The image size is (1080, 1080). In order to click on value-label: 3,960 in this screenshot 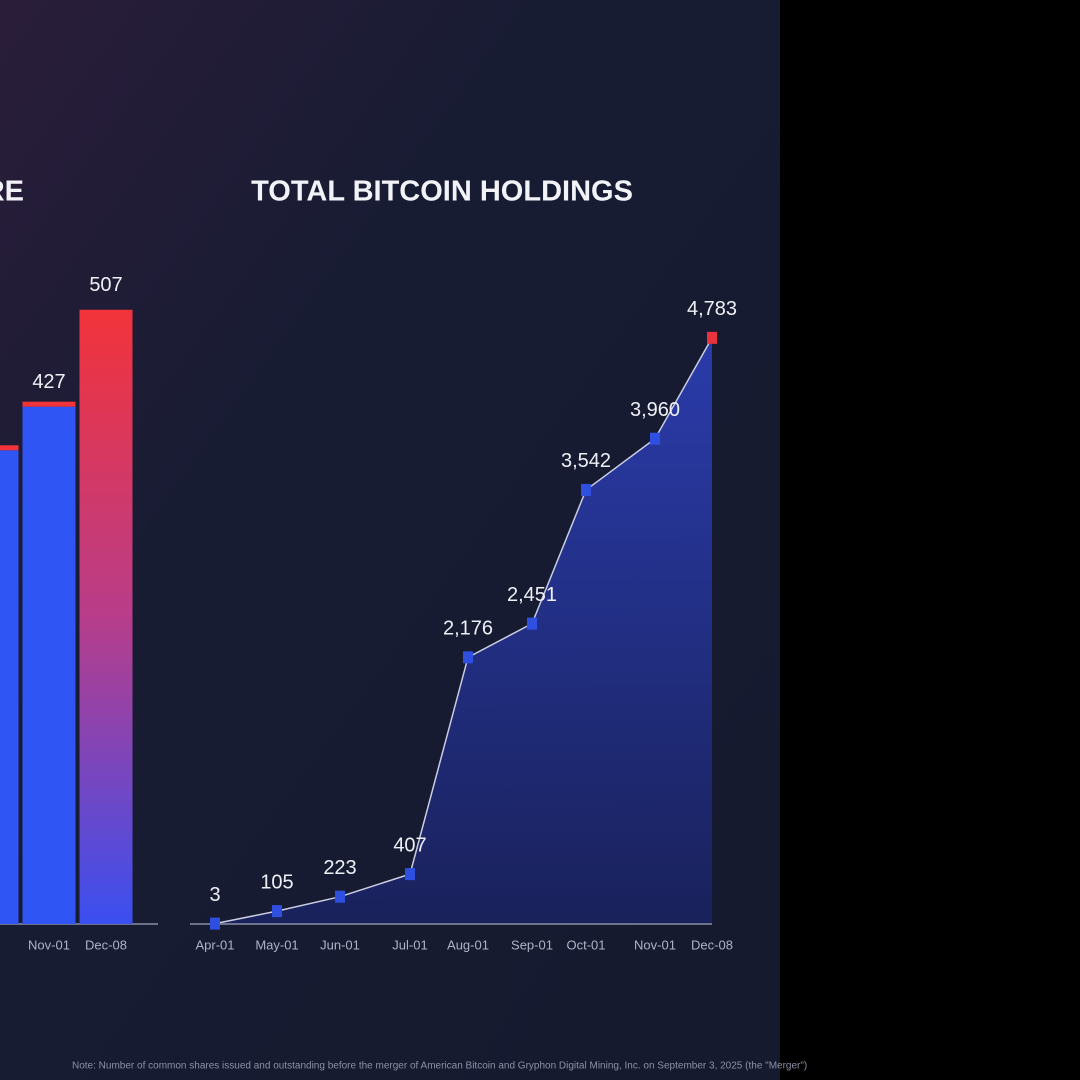, I will do `click(655, 410)`.